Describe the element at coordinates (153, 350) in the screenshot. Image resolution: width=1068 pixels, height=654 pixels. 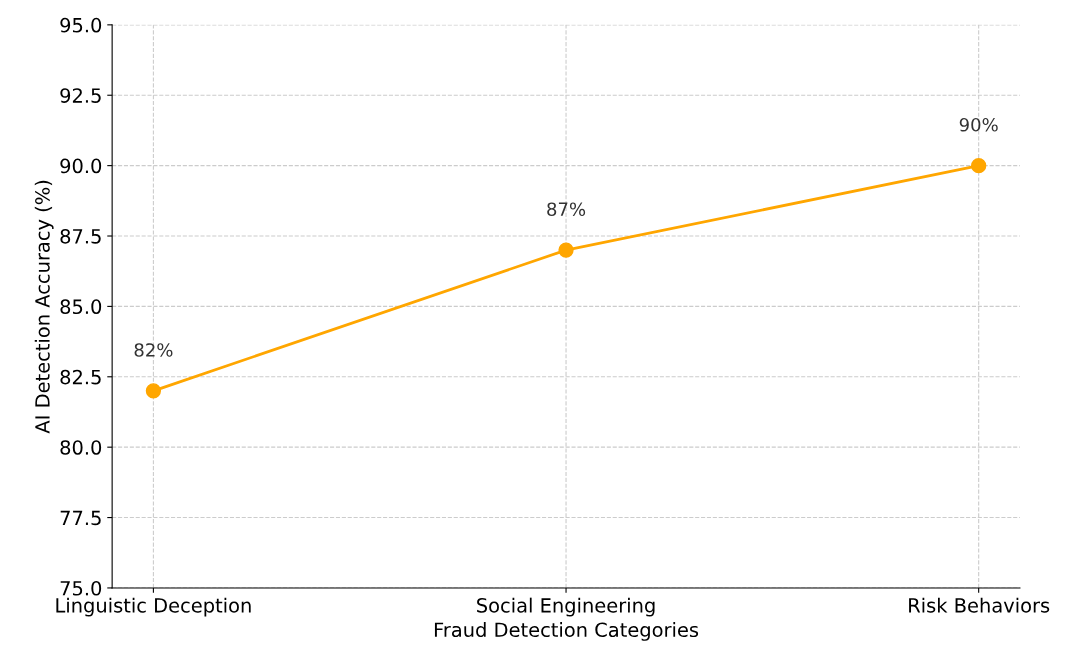
I see `data-label: 82%` at that location.